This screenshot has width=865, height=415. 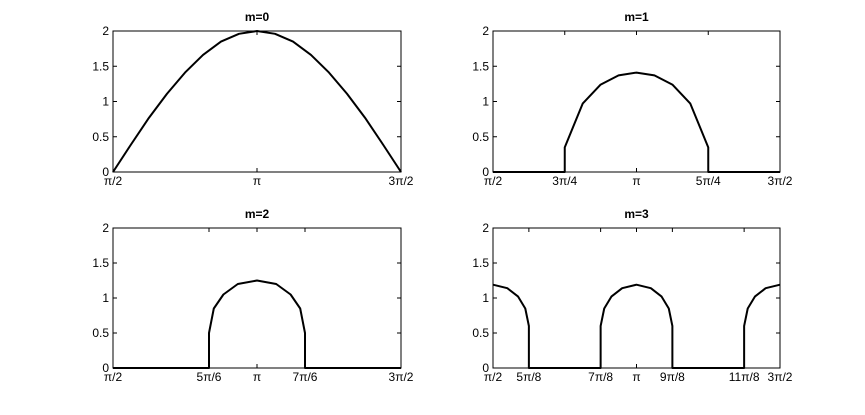 What do you see at coordinates (636, 17) in the screenshot?
I see `chart-title: m=1` at bounding box center [636, 17].